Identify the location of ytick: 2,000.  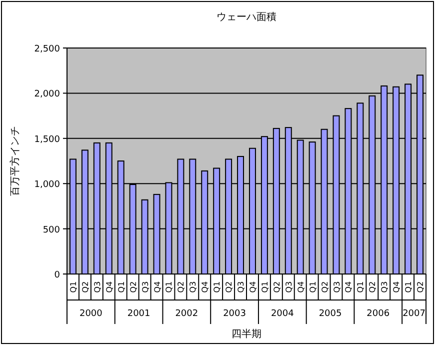
(47, 95).